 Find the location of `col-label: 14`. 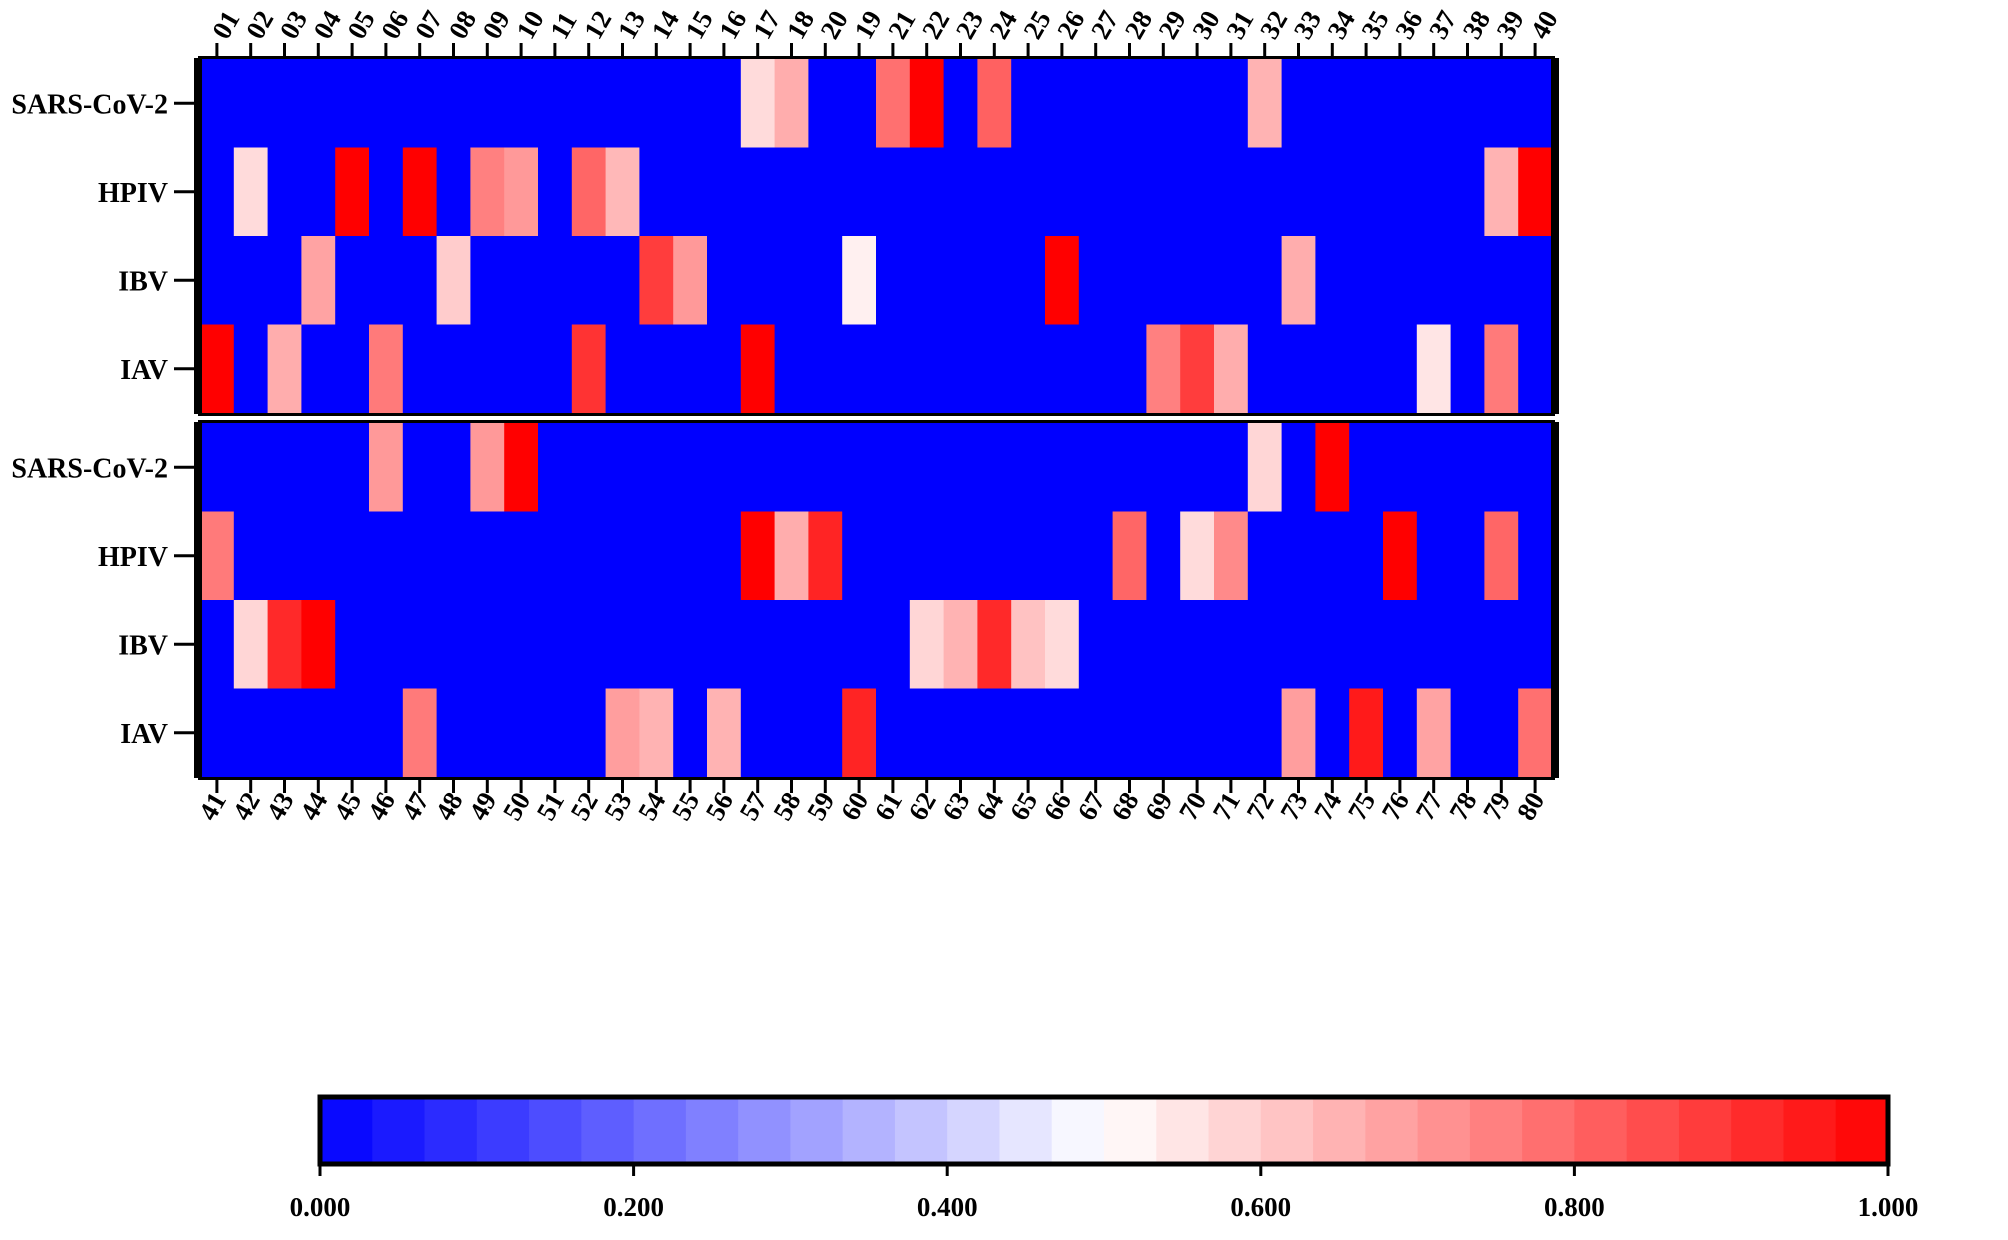

col-label: 14 is located at coordinates (665, 25).